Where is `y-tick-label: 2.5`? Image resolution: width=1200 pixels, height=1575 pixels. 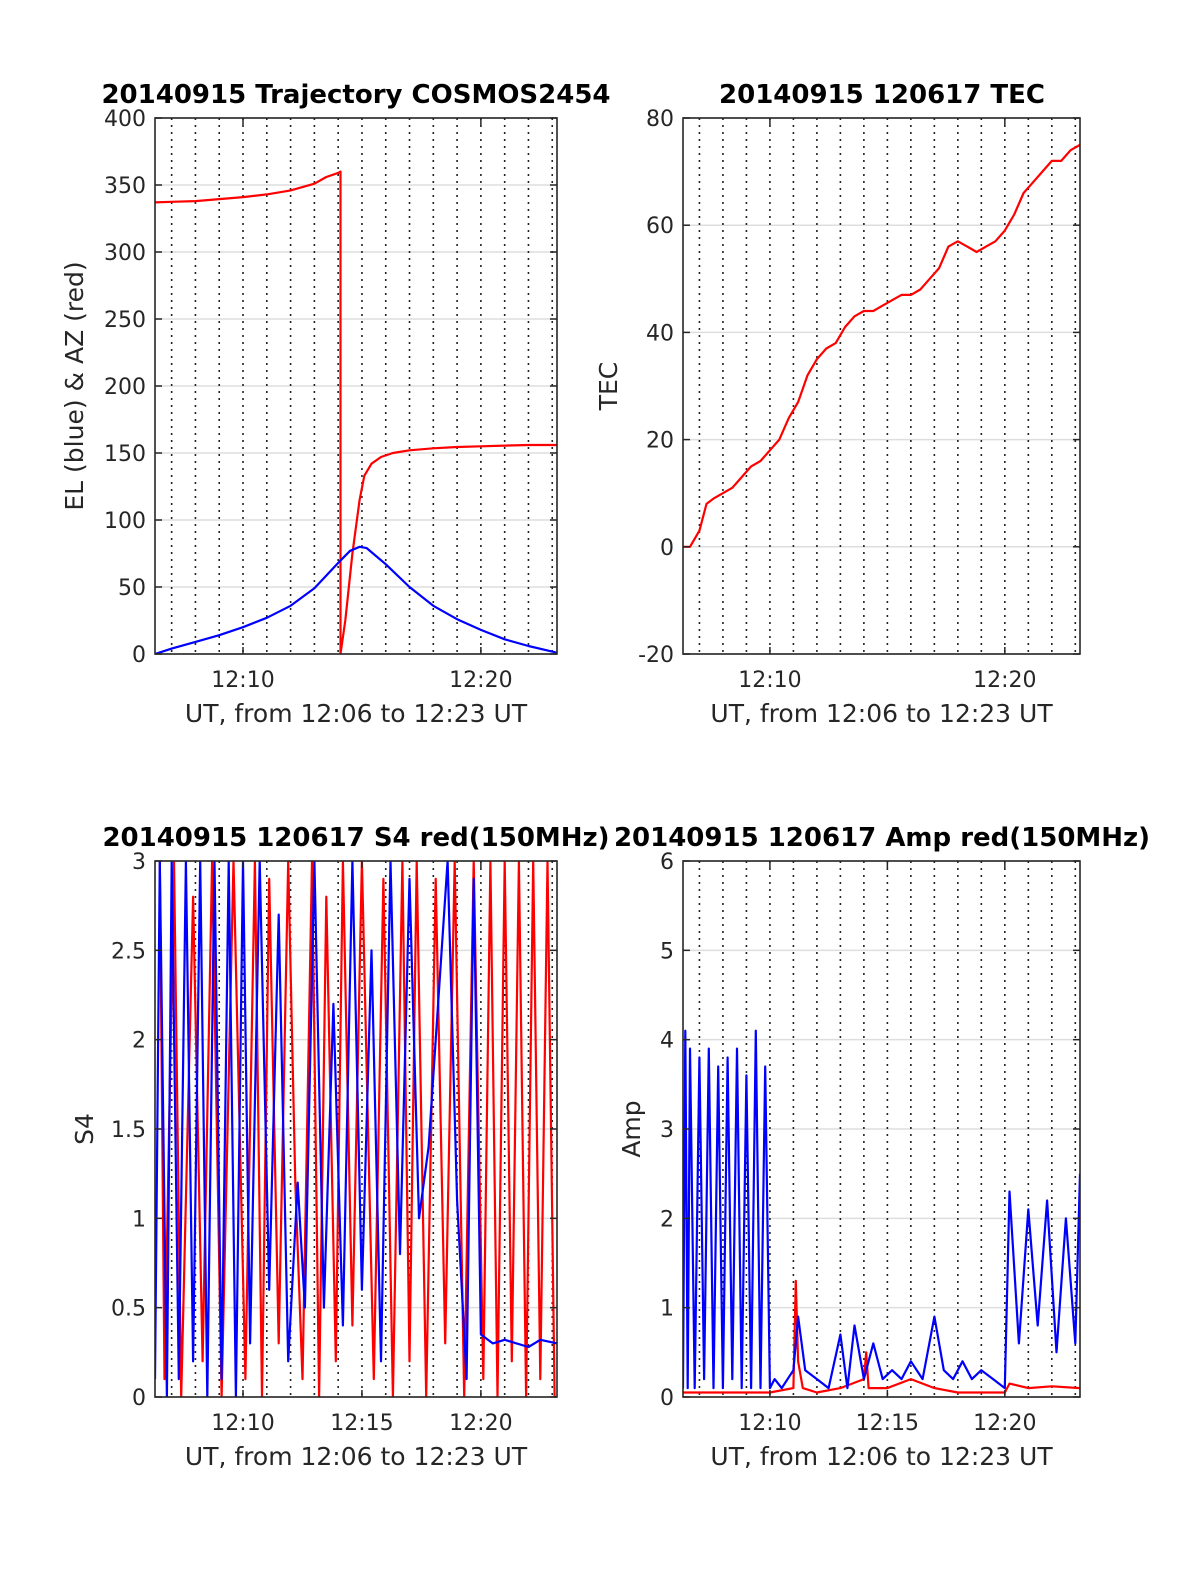
y-tick-label: 2.5 is located at coordinates (128, 951).